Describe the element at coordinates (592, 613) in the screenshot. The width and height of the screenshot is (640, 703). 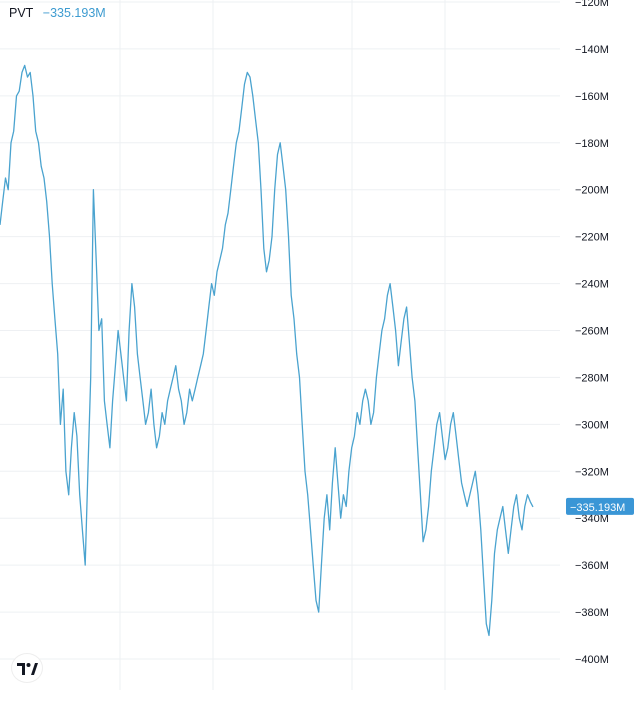
I see `y-tick-label: −380M` at that location.